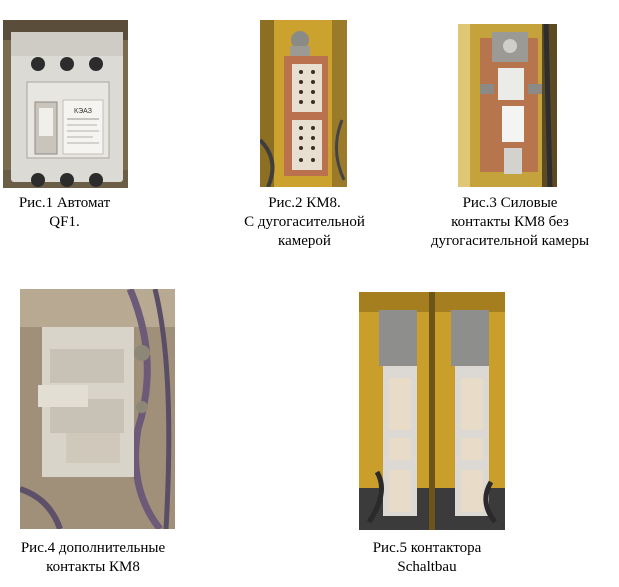 This screenshot has width=619, height=587. I want to click on figure-2-caption-line-3: камерой, so click(304, 241).